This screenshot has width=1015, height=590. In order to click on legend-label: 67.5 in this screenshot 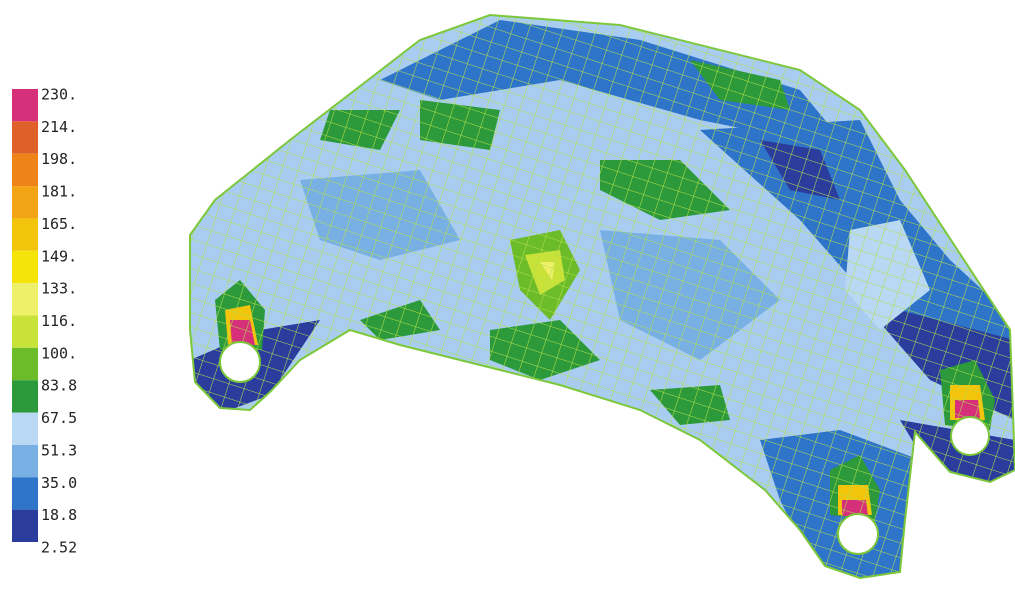, I will do `click(59, 418)`.